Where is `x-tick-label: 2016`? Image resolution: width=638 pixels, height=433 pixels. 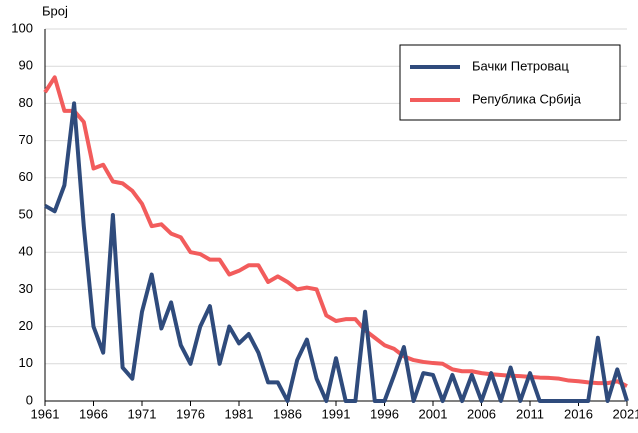
x-tick-label: 2016 is located at coordinates (578, 413).